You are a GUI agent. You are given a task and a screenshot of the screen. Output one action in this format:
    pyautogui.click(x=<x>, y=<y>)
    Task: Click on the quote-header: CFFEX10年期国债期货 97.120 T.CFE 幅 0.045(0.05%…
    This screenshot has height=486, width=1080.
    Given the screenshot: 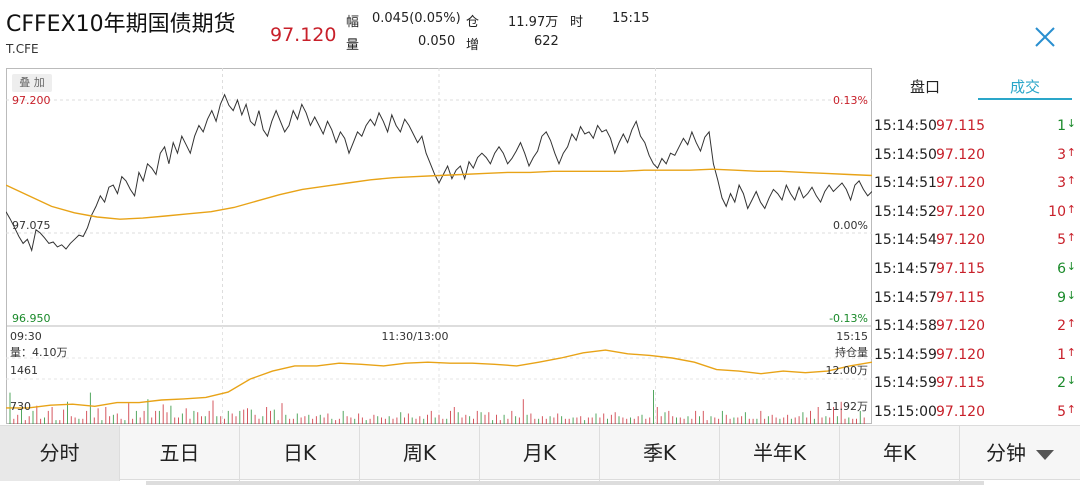 What is the action you would take?
    pyautogui.click(x=540, y=33)
    